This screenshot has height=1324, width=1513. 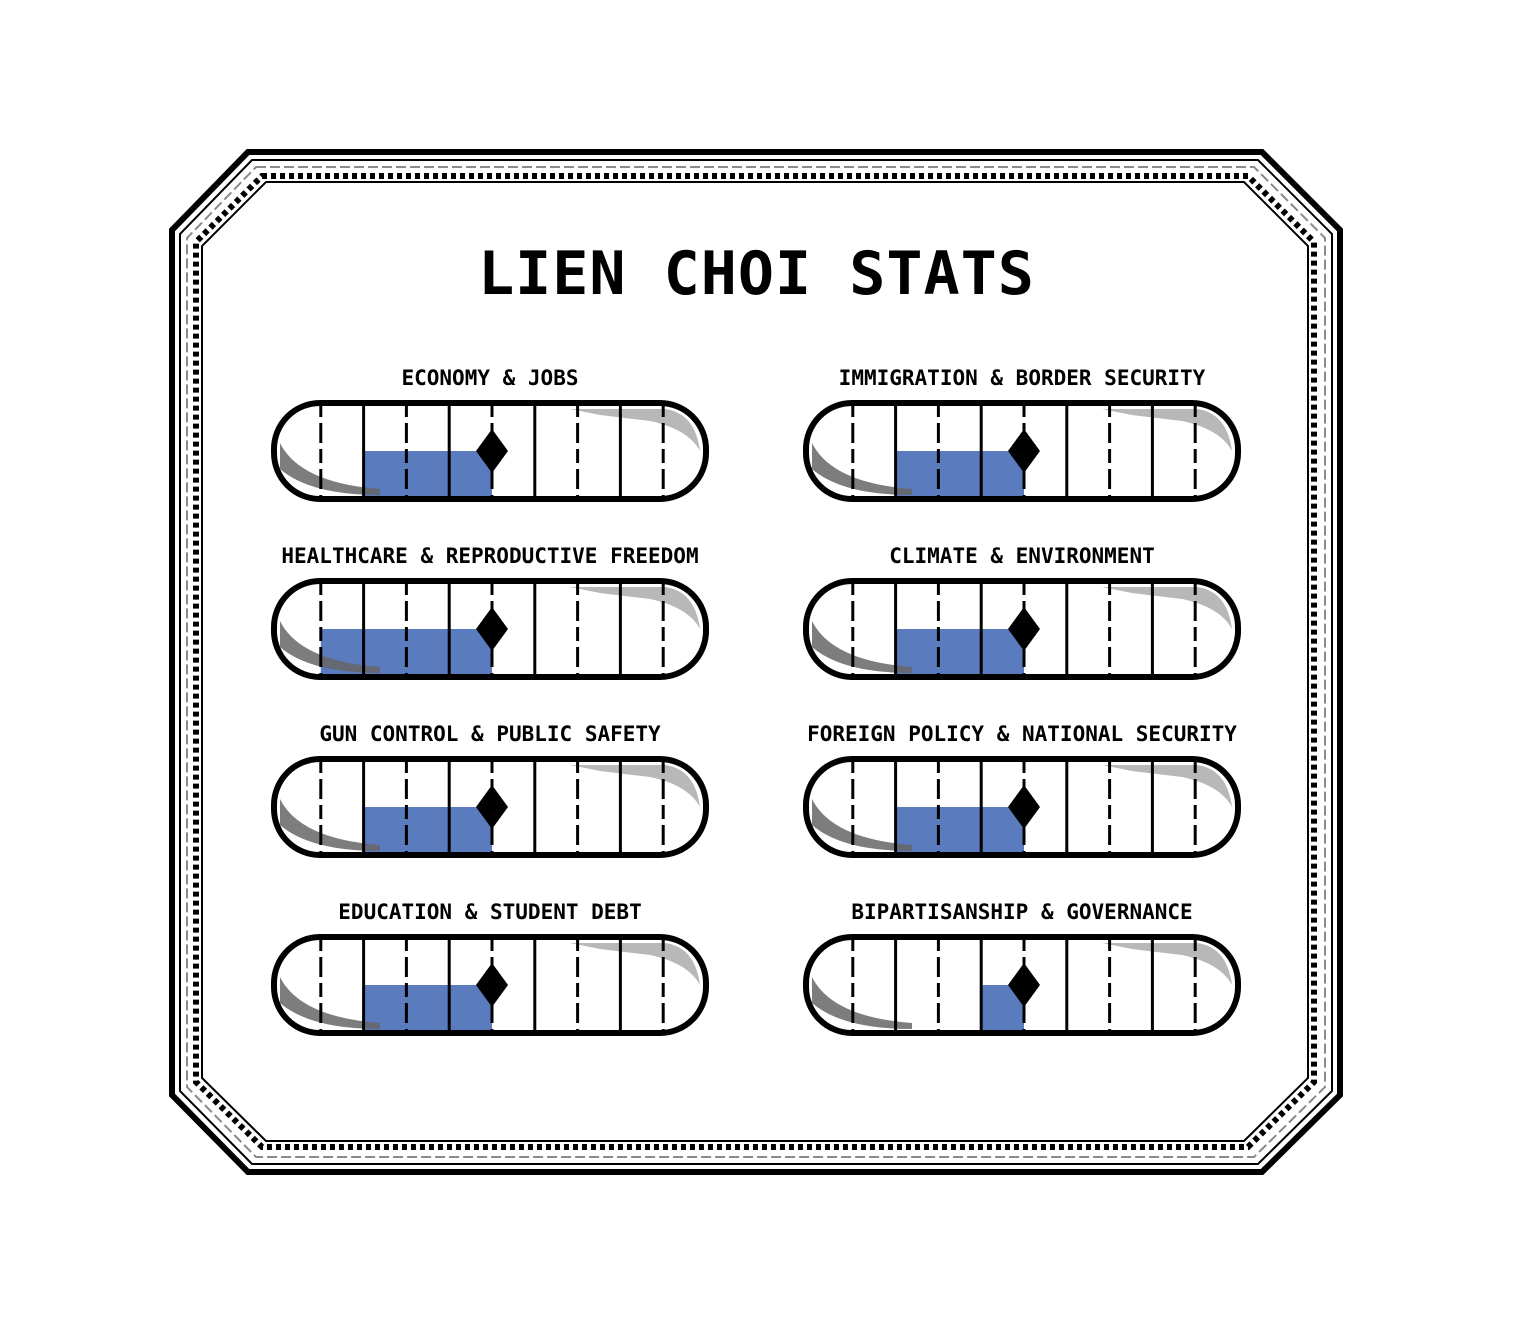 What do you see at coordinates (1022, 556) in the screenshot?
I see `stat-label-climate-and-environment: CLIMATE & ENVIRONMENT` at bounding box center [1022, 556].